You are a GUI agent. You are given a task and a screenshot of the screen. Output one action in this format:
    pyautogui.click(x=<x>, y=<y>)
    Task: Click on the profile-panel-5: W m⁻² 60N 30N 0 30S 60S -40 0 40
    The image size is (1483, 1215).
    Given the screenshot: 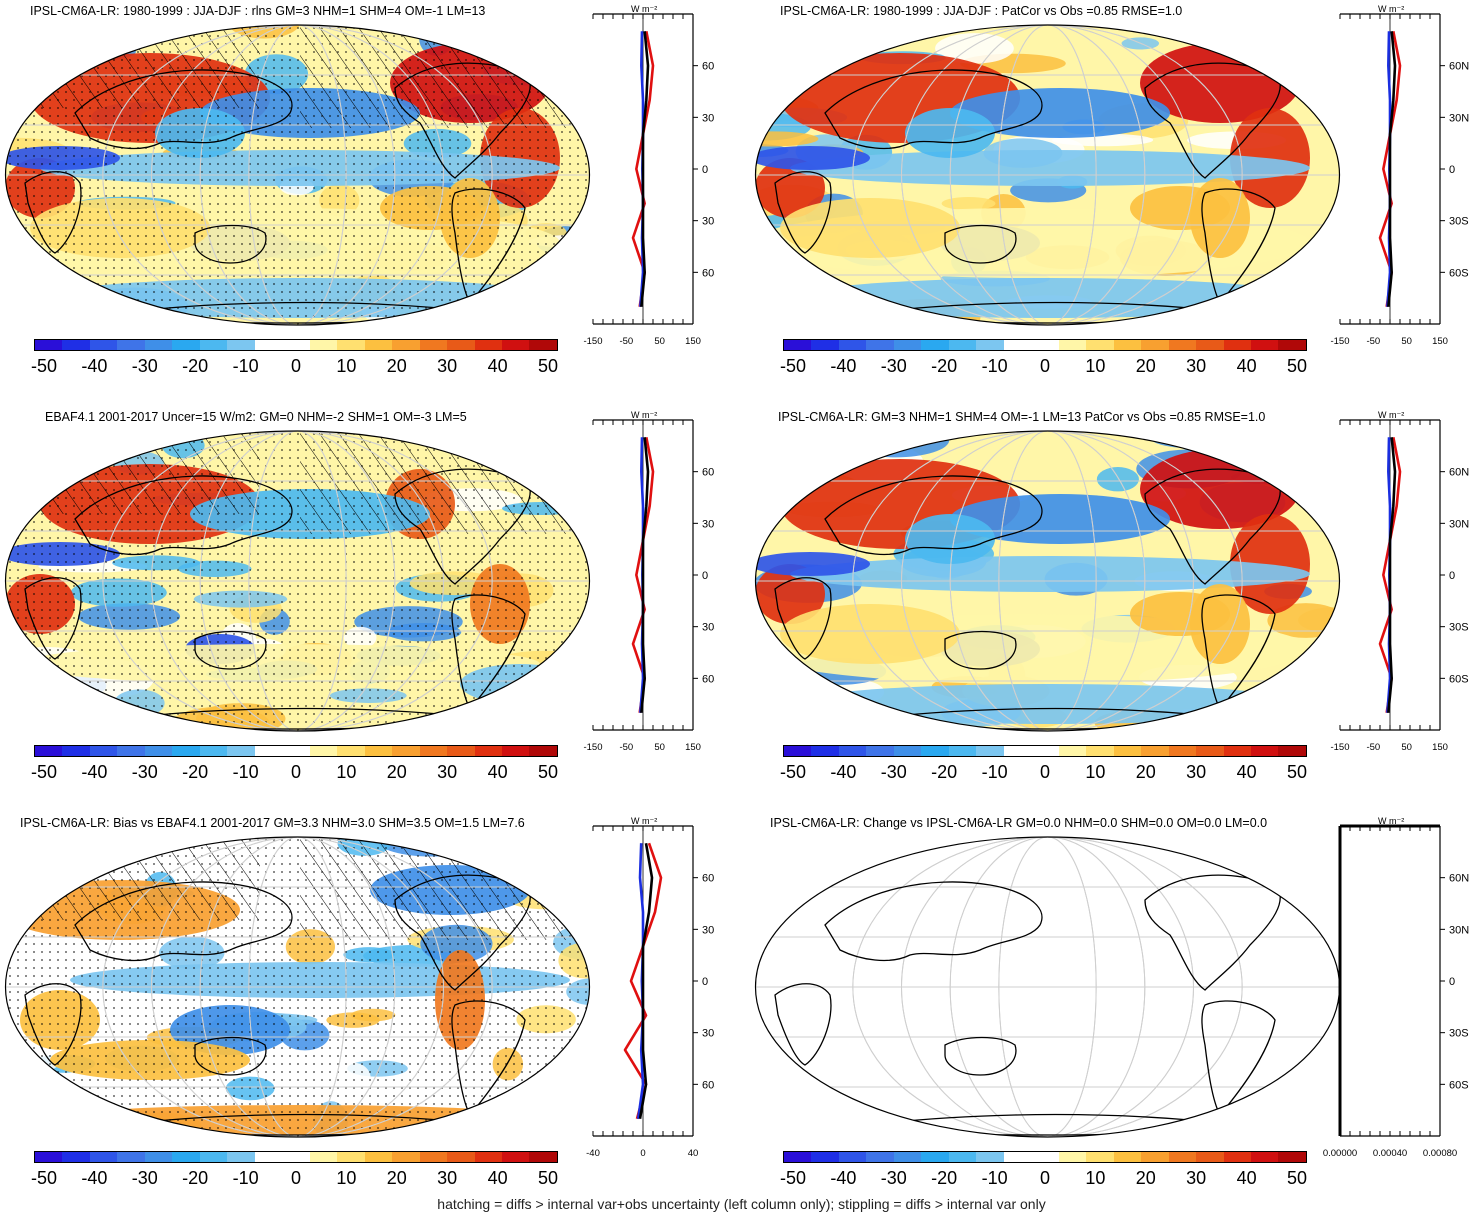 What is the action you would take?
    pyautogui.click(x=650, y=987)
    